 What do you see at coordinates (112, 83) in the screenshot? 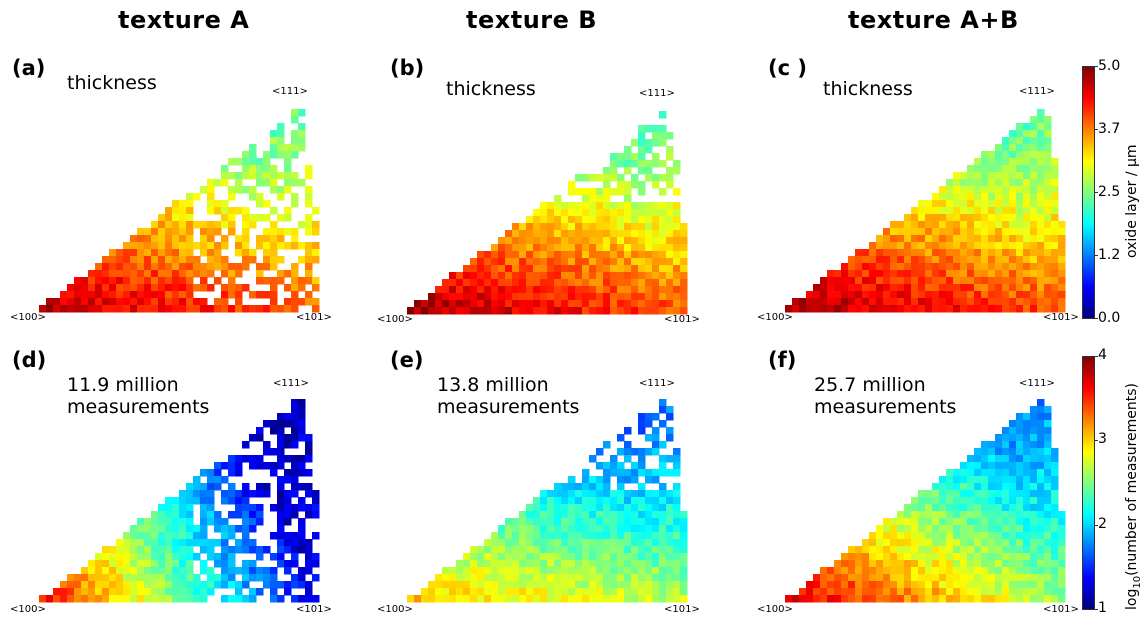
I see `panel-a-caption: thickness` at bounding box center [112, 83].